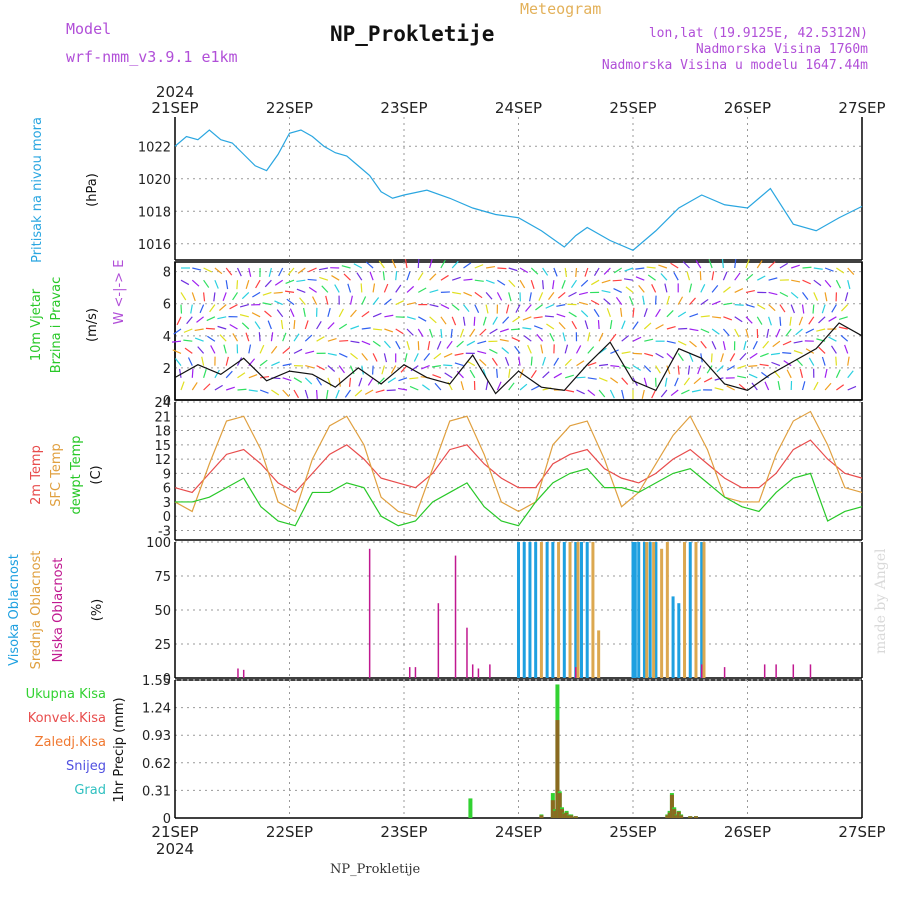 This screenshot has width=900, height=900. Describe the element at coordinates (14, 610) in the screenshot. I see `cloud-ylabel-high: Visoka Oblacnost` at that location.